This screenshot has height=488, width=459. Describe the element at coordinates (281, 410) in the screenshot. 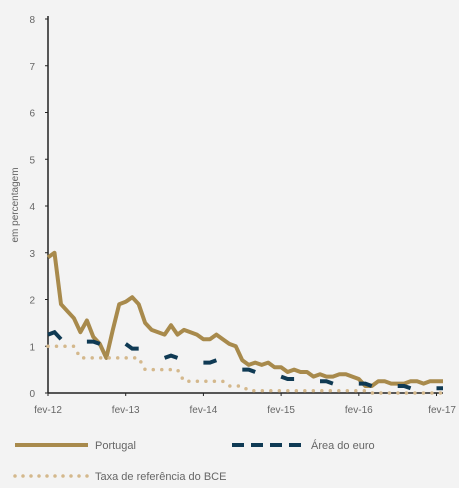

I see `x-tick-label: fev-15` at that location.